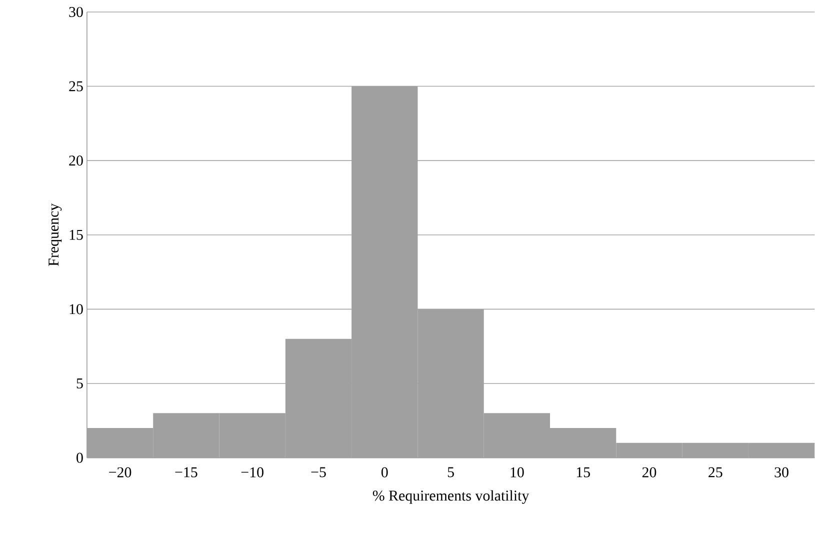 This screenshot has height=545, width=815. What do you see at coordinates (451, 472) in the screenshot?
I see `x-tick-label: 5` at bounding box center [451, 472].